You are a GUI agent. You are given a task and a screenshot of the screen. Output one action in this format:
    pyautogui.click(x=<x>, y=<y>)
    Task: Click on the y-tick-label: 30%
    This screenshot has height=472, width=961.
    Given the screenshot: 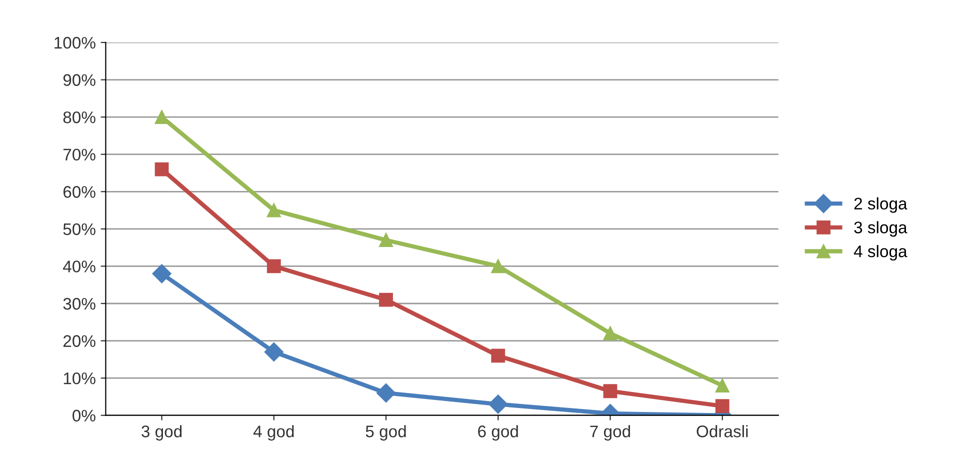 What is the action you would take?
    pyautogui.click(x=79, y=304)
    